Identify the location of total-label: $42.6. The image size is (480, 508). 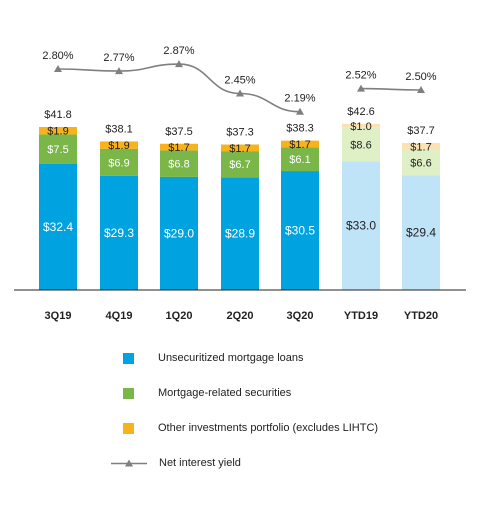
(361, 112).